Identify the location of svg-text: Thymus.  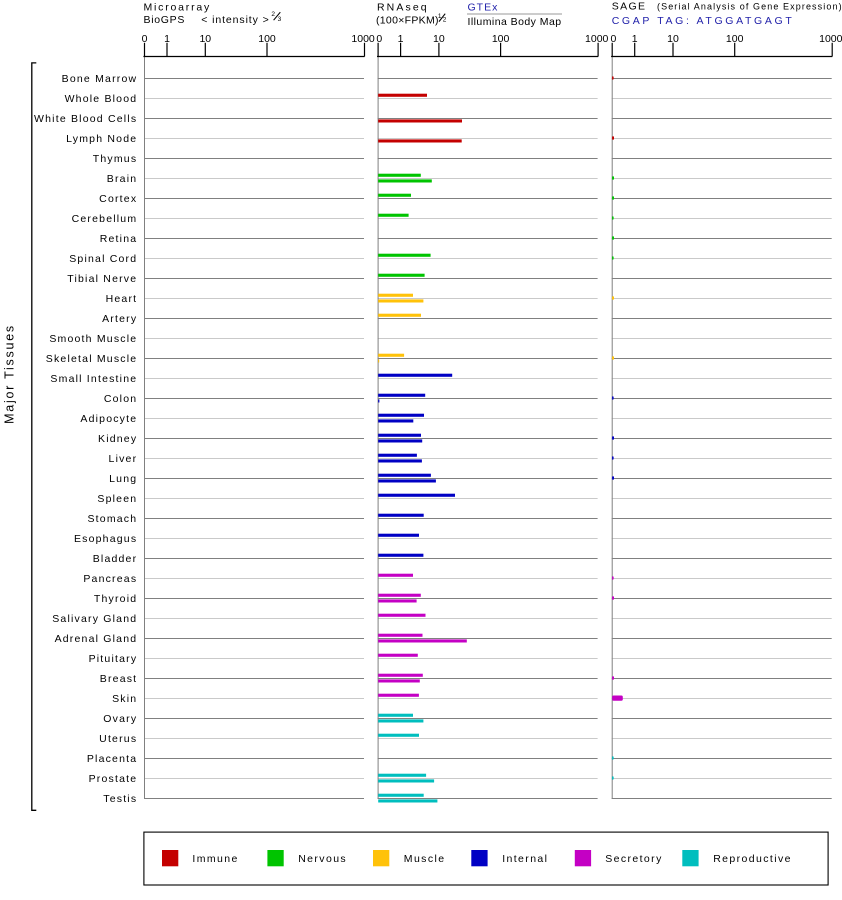
(115, 159).